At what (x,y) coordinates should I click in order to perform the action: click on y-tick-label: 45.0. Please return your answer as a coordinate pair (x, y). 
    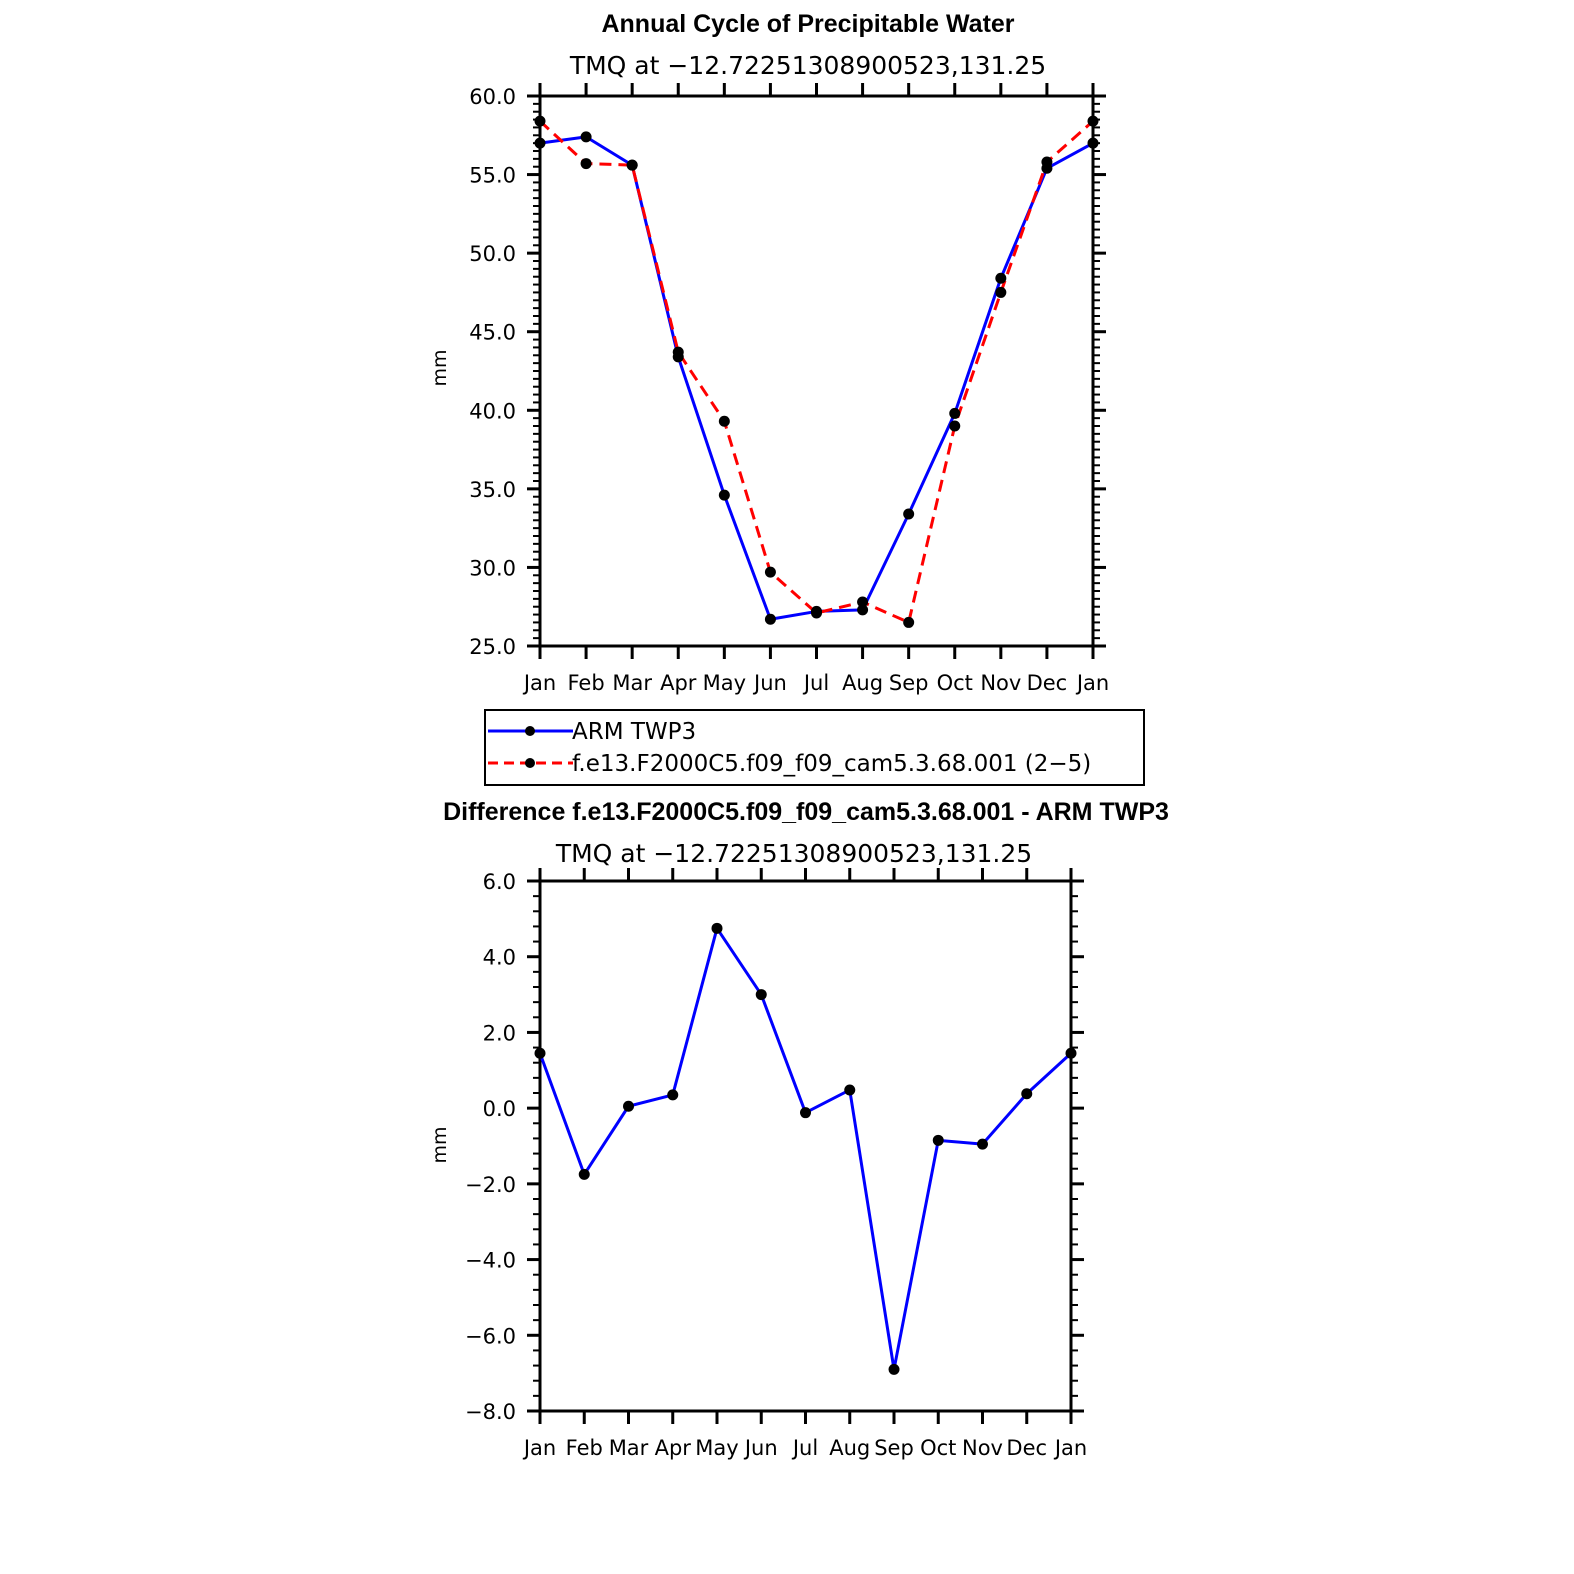
    Looking at the image, I should click on (492, 333).